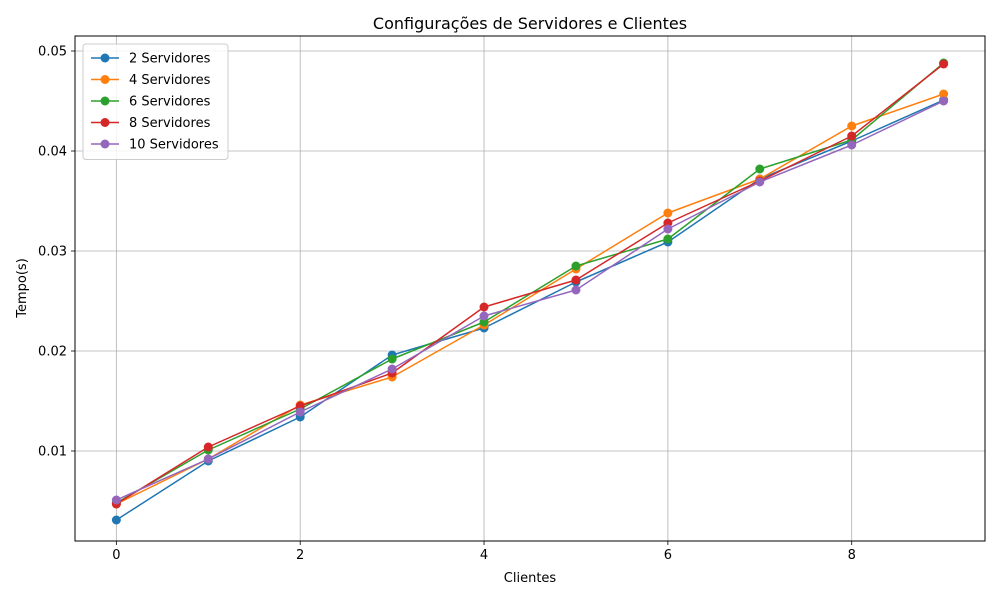 This screenshot has height=600, width=1000. I want to click on legend-item: 8 Servidores, so click(151, 123).